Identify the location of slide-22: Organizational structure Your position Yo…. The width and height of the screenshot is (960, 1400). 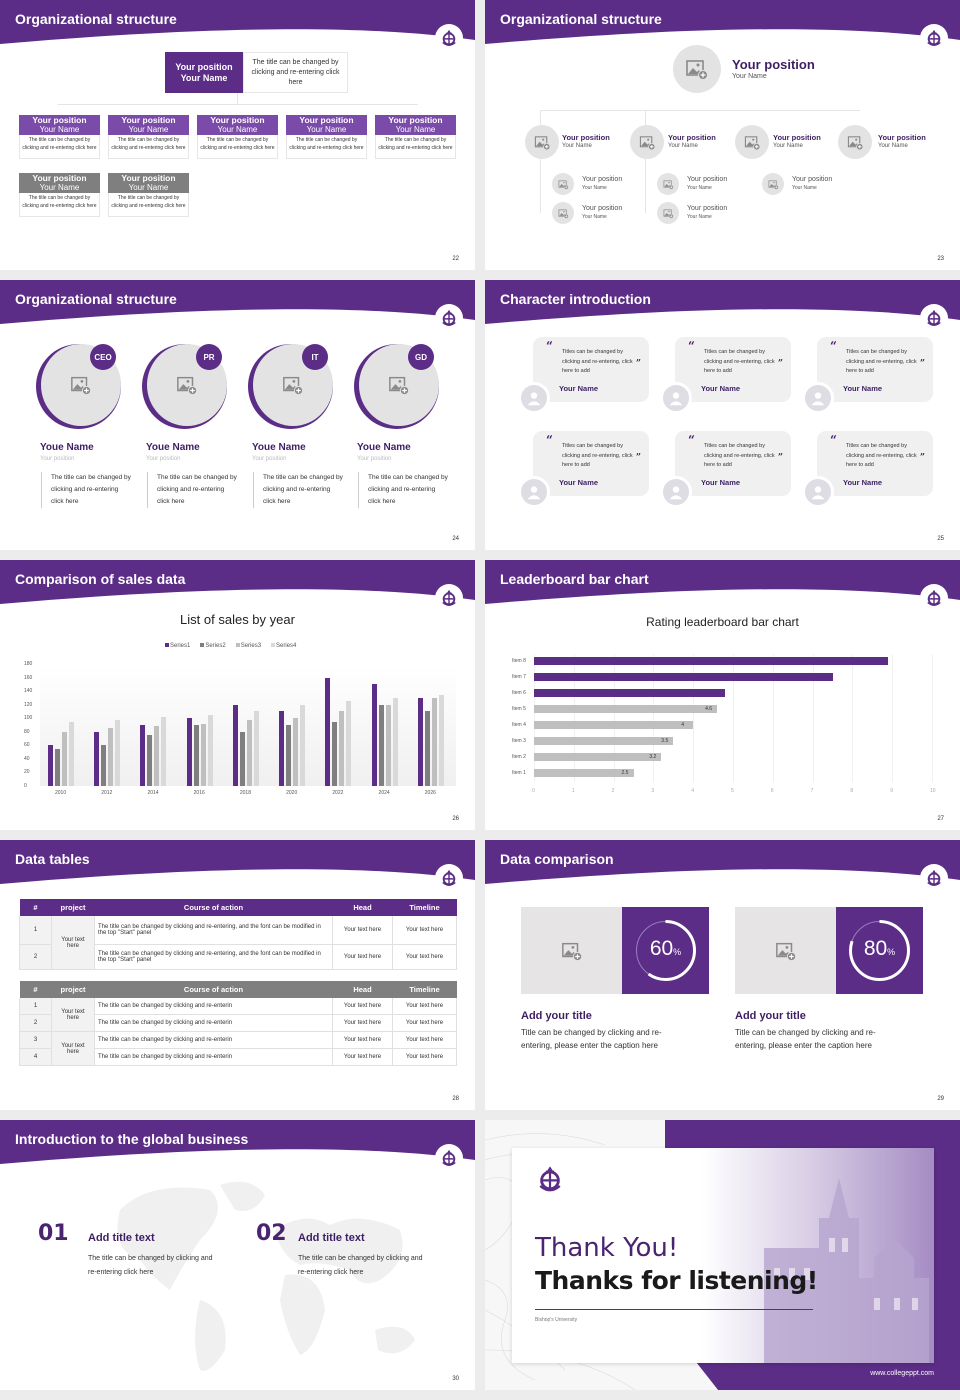
(237, 135).